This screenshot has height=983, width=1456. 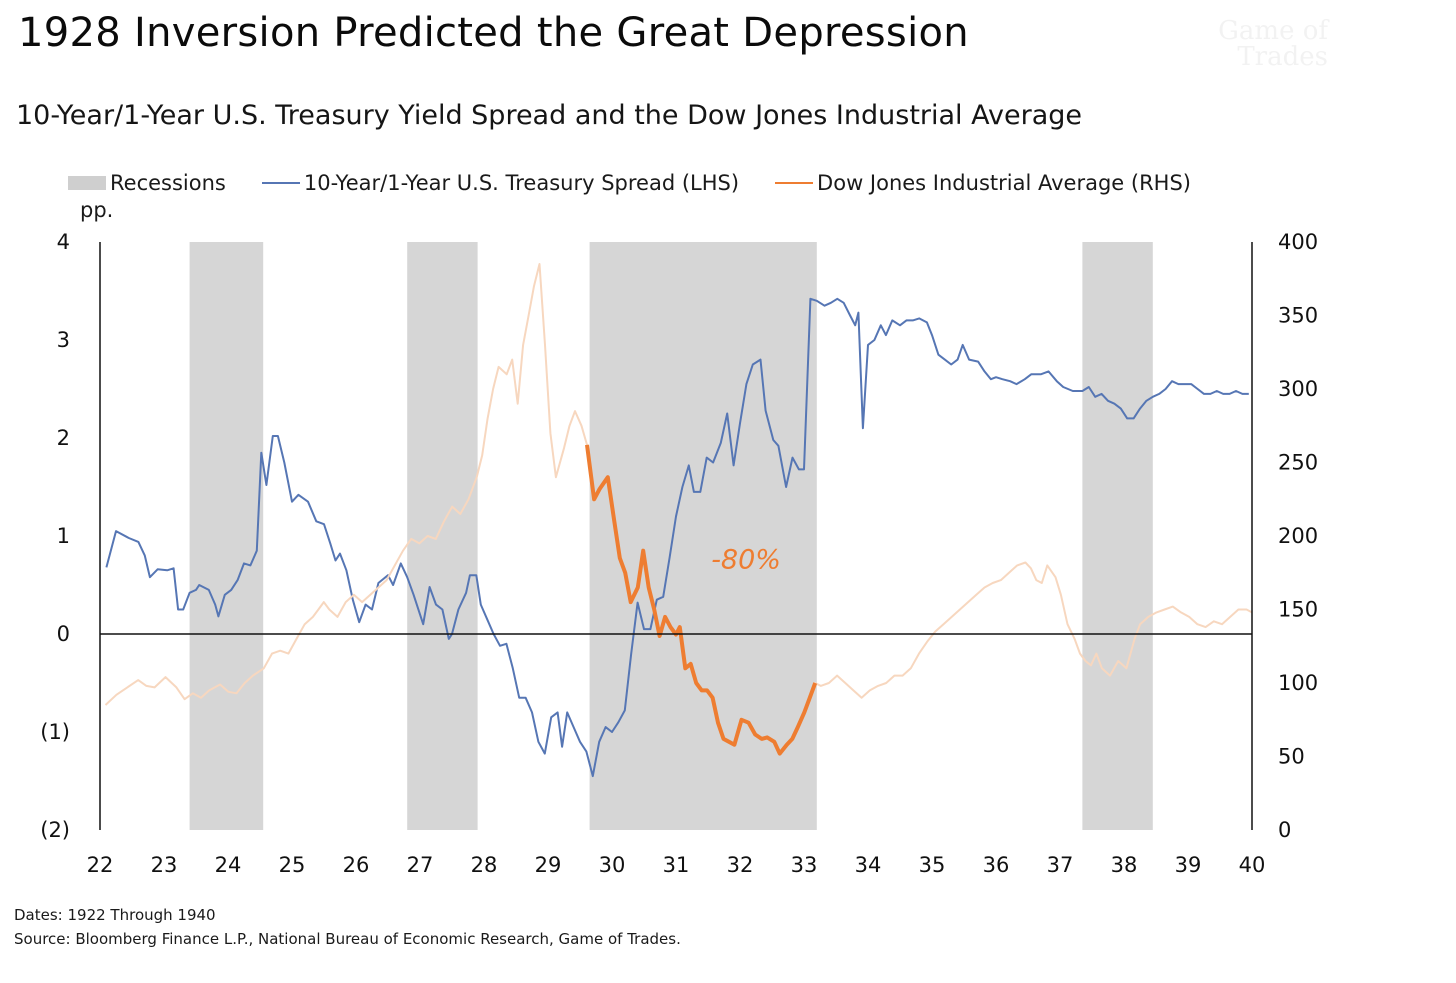 I want to click on x-axis-tick-label: 29, so click(x=548, y=865).